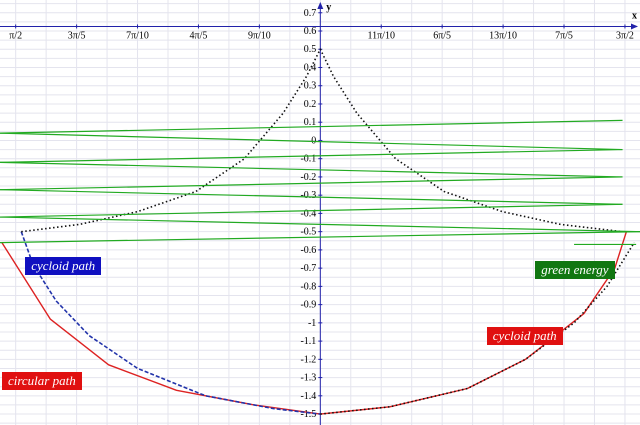 This screenshot has height=425, width=640. Describe the element at coordinates (308, 268) in the screenshot. I see `y-tick-label: -0.7` at that location.